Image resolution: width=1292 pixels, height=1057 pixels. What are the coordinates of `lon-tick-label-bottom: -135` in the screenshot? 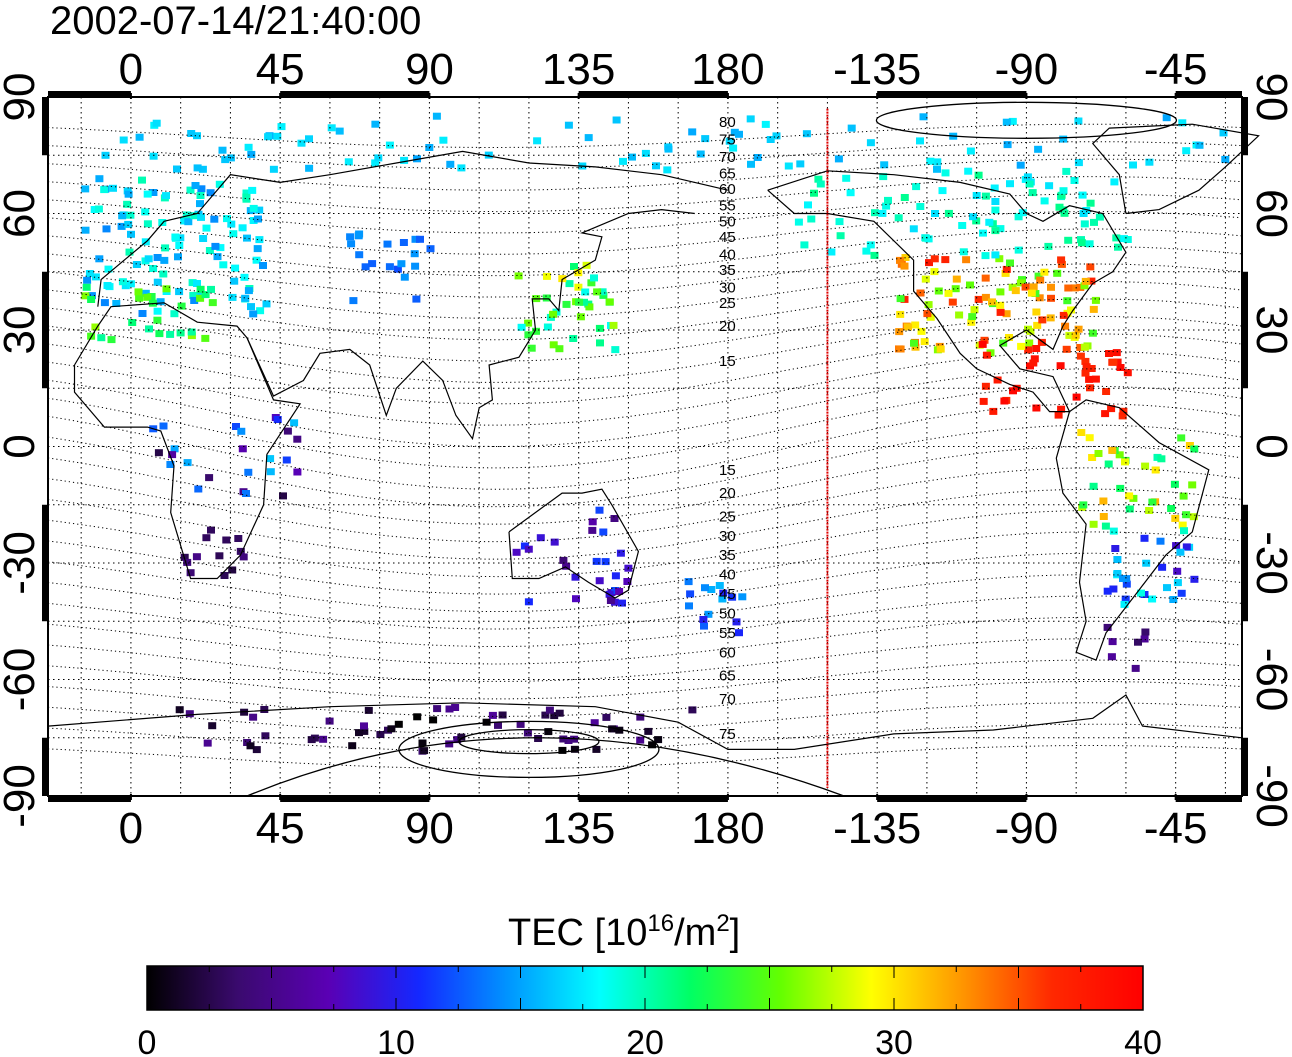 It's located at (877, 828).